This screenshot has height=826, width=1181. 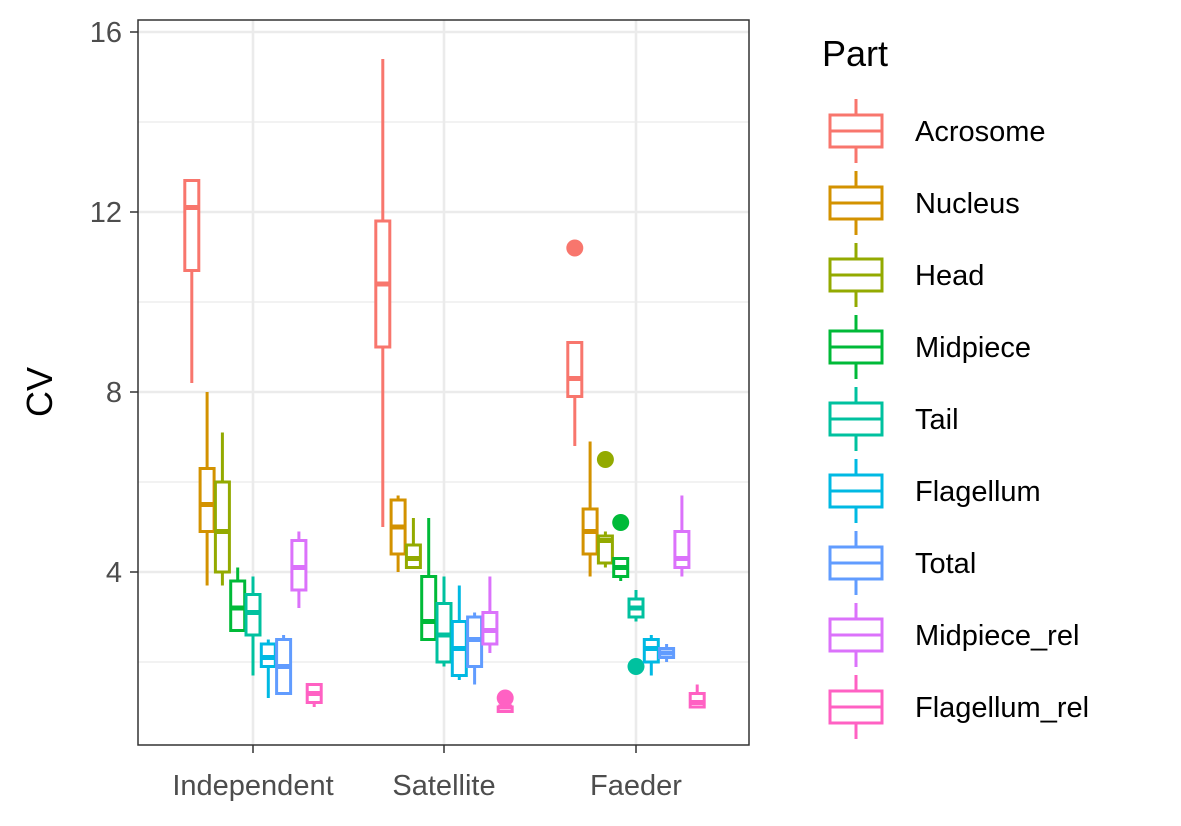 What do you see at coordinates (114, 303) in the screenshot?
I see `y-axis: 4 8 12 16` at bounding box center [114, 303].